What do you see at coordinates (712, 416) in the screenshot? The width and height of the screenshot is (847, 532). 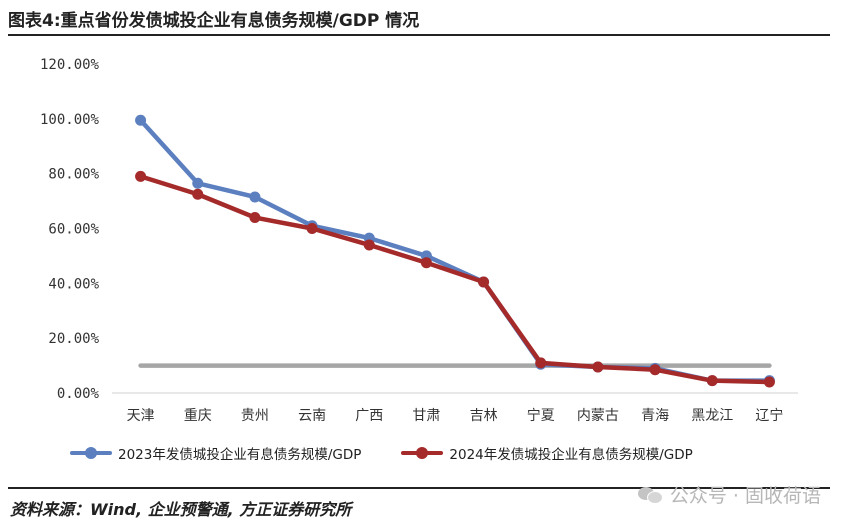 I see `x-tick-label: 黑龙江` at bounding box center [712, 416].